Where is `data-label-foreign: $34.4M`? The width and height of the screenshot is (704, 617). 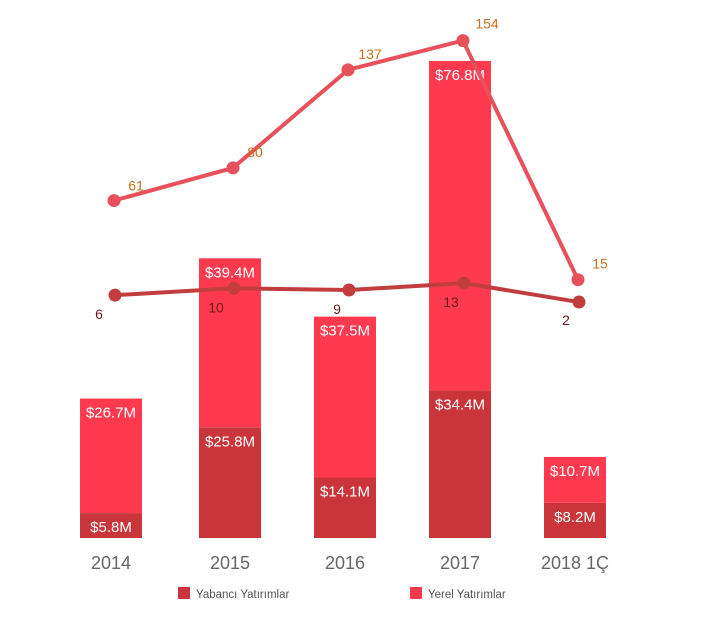 data-label-foreign: $34.4M is located at coordinates (460, 404).